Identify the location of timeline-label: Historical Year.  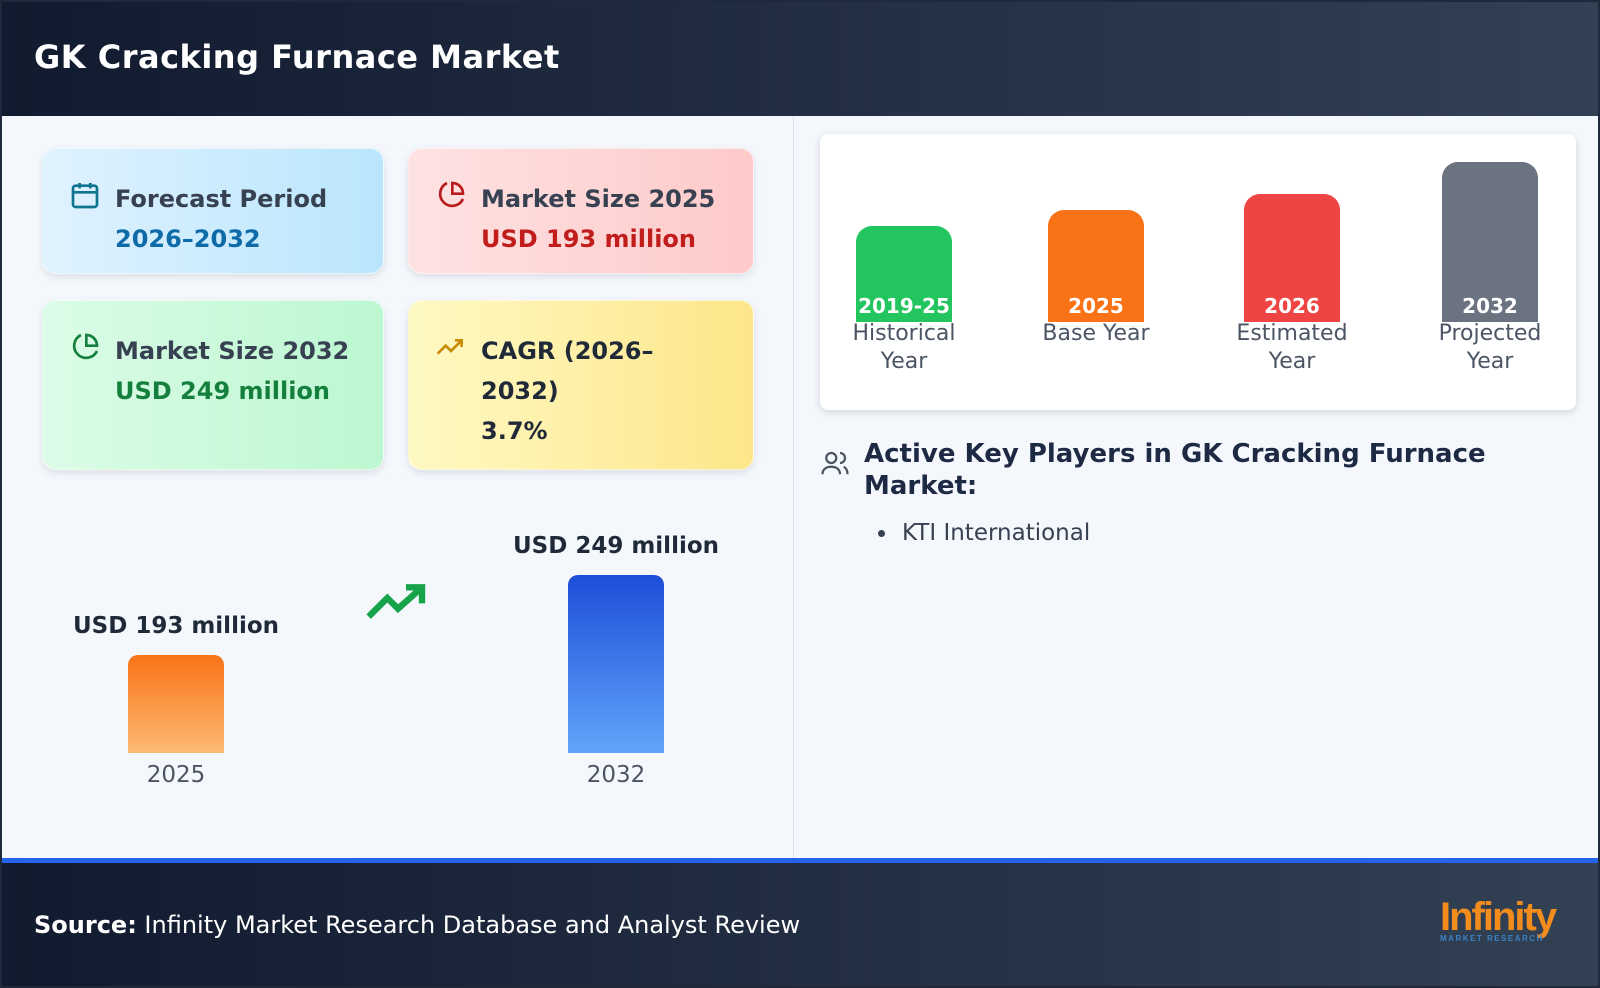
(904, 347).